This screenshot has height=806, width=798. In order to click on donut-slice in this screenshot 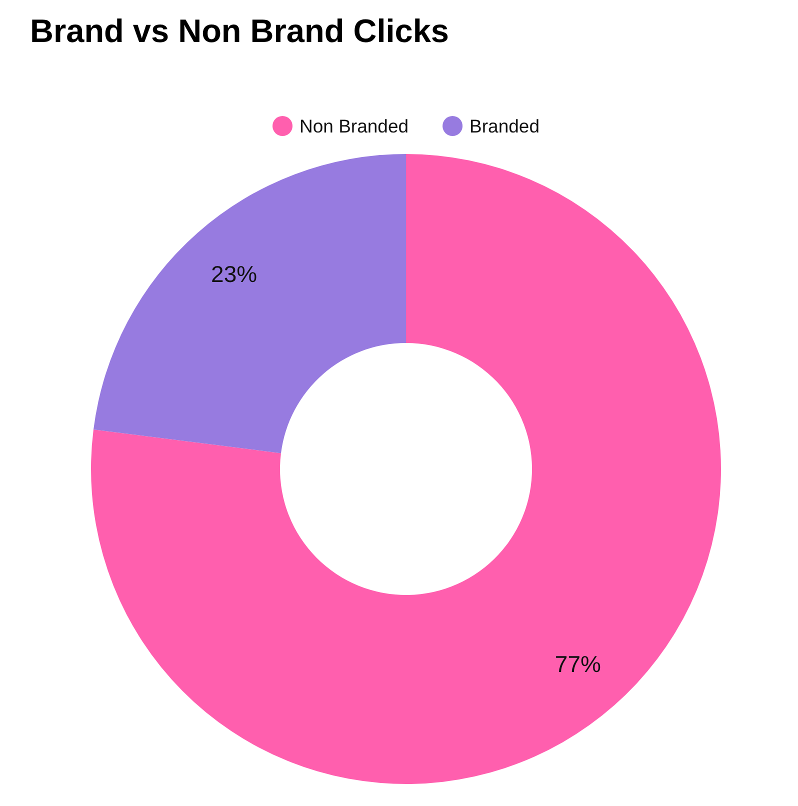, I will do `click(249, 304)`.